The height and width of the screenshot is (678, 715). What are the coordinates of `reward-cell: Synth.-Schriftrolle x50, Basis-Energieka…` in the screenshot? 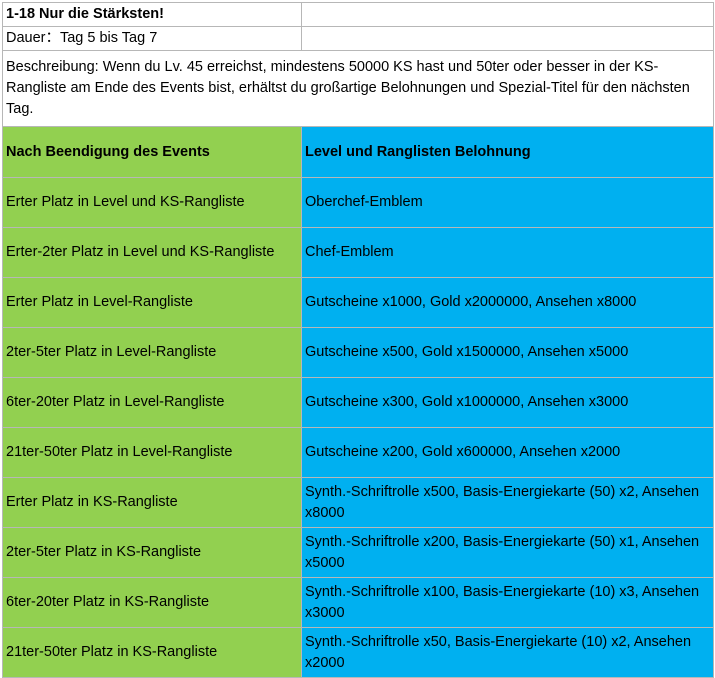 It's located at (507, 652).